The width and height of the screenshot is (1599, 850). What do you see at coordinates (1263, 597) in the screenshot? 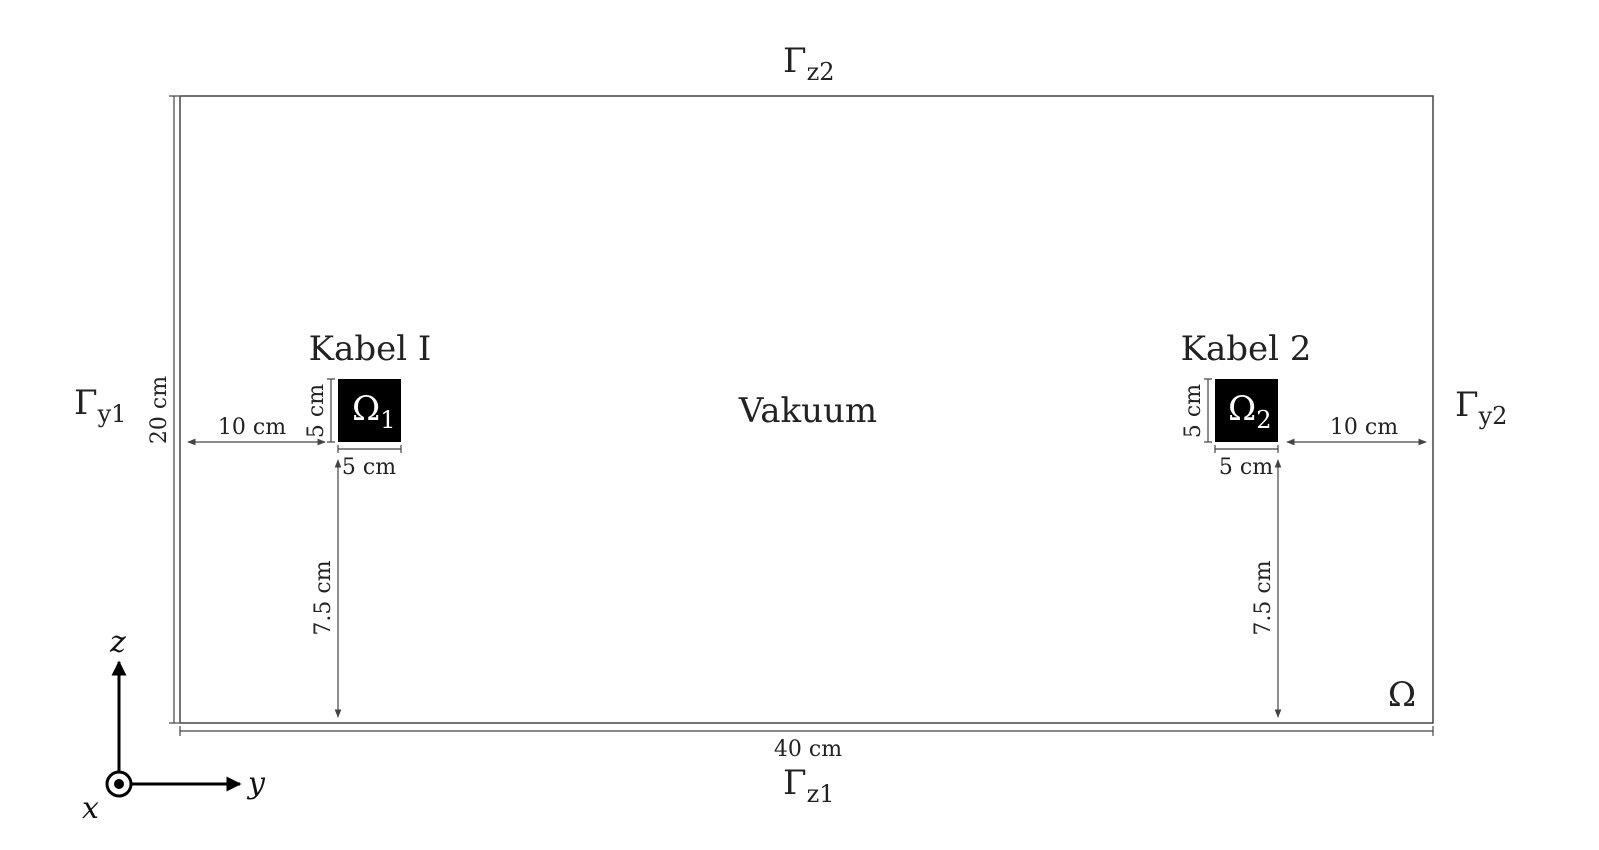
I see `cable2-elevation-dimension-label: 7.5 cm` at bounding box center [1263, 597].